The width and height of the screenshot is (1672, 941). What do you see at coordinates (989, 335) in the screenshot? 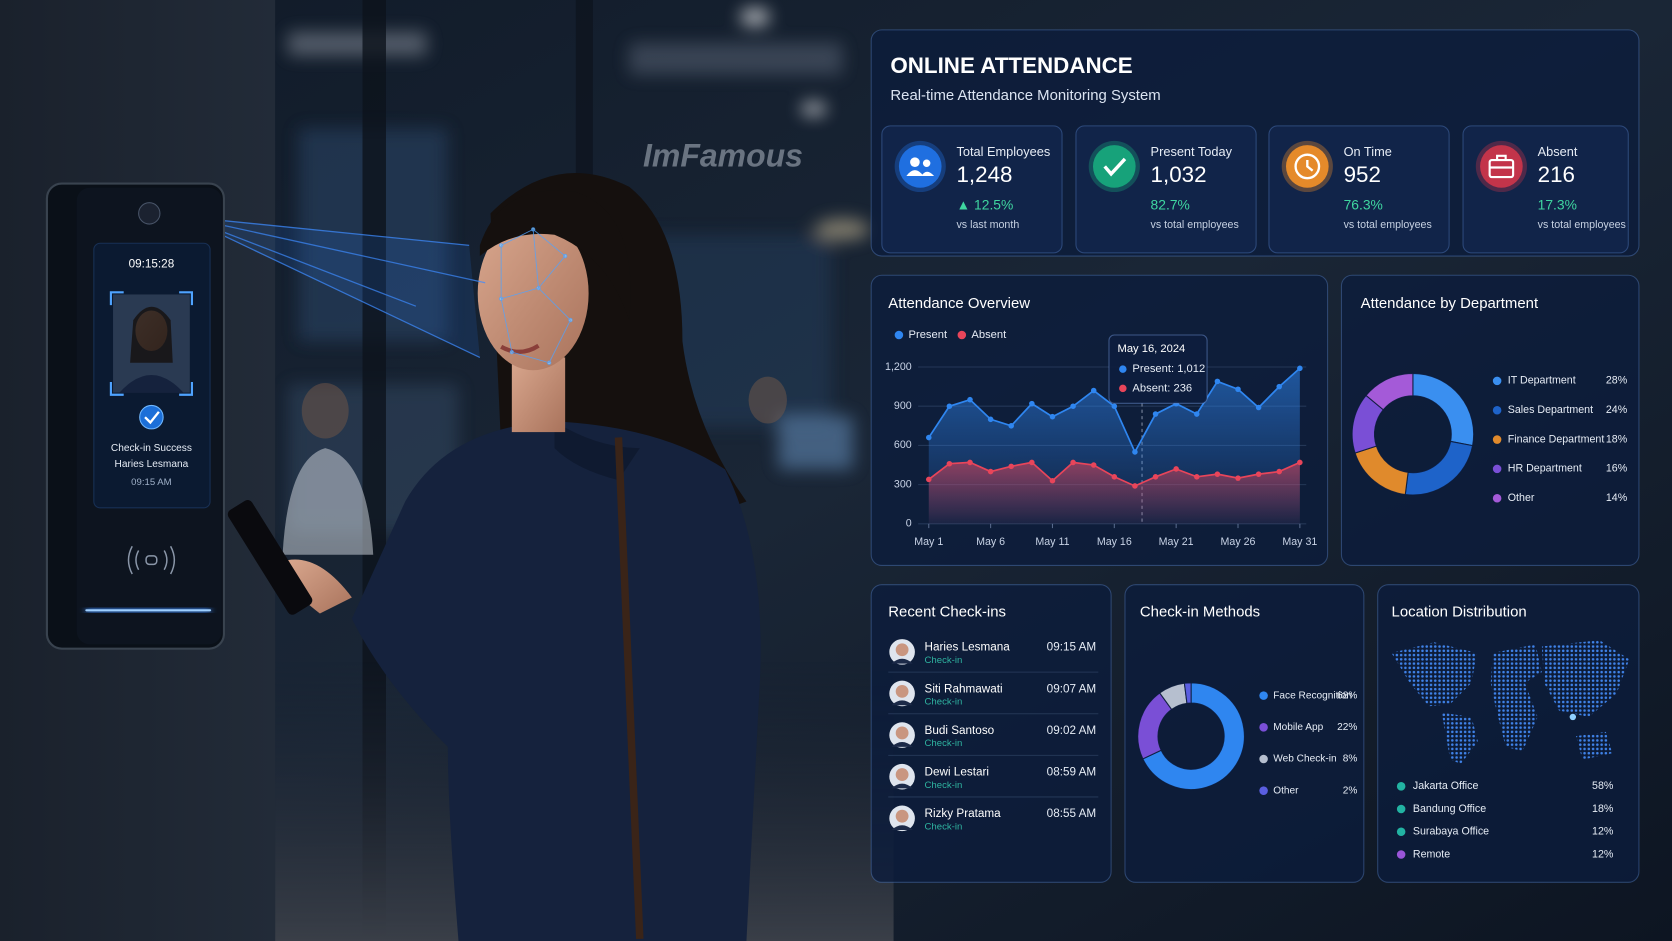
I see `legend-label: Absent` at bounding box center [989, 335].